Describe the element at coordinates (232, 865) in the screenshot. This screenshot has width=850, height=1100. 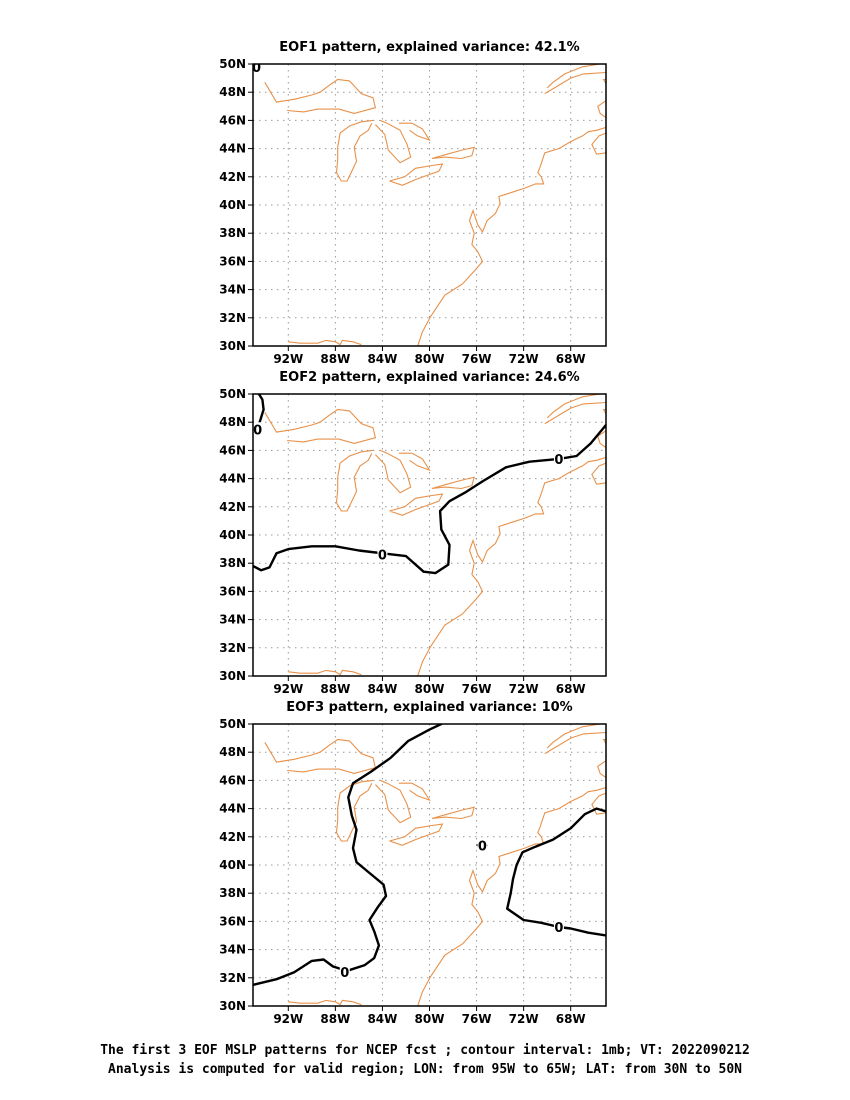
I see `lat-tick-label: 40N` at that location.